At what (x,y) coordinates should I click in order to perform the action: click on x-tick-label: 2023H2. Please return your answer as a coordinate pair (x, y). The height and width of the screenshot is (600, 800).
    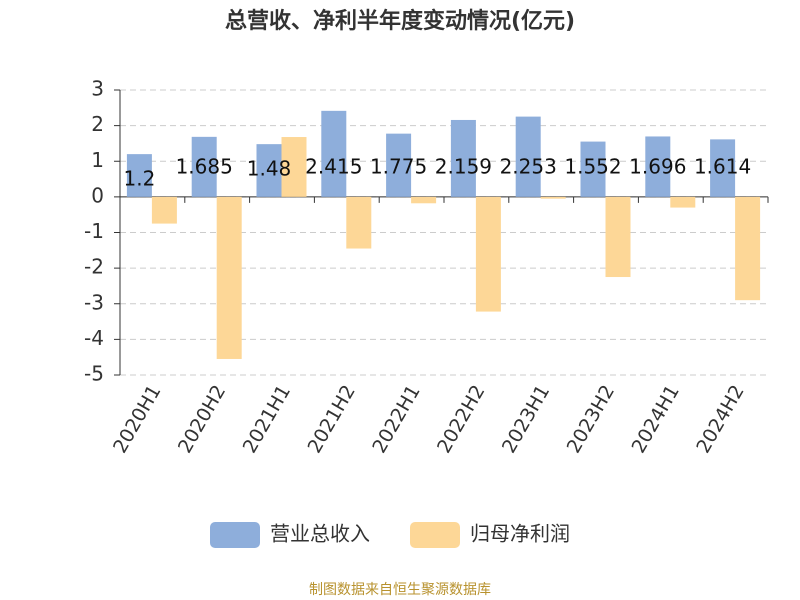
    Looking at the image, I should click on (591, 419).